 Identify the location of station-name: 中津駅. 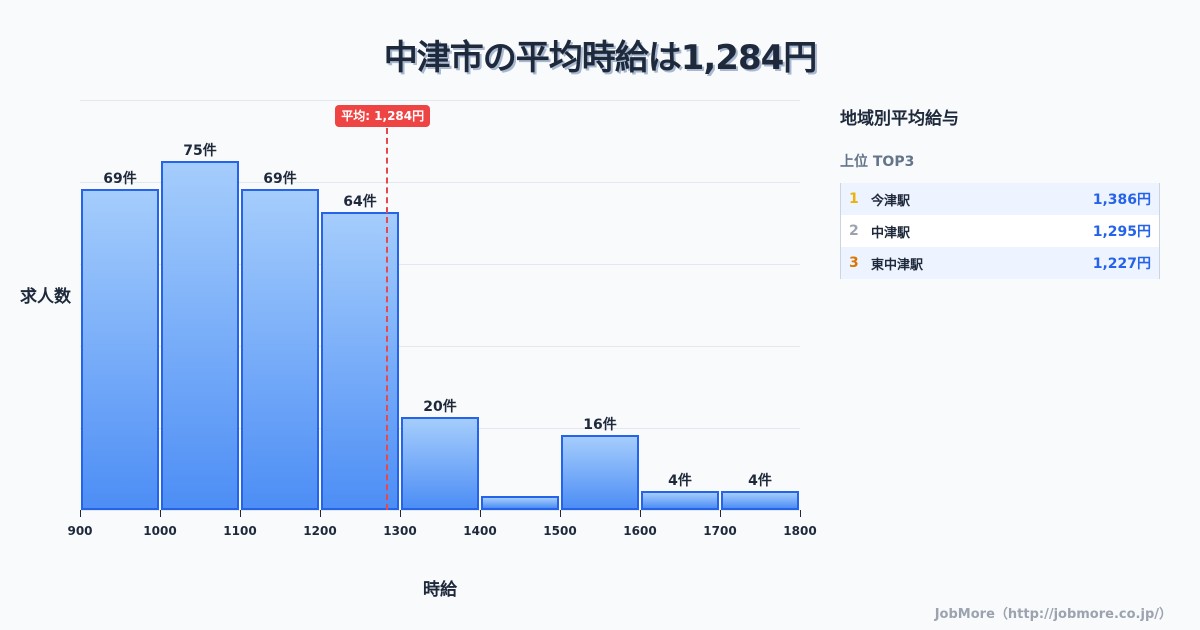
(891, 233).